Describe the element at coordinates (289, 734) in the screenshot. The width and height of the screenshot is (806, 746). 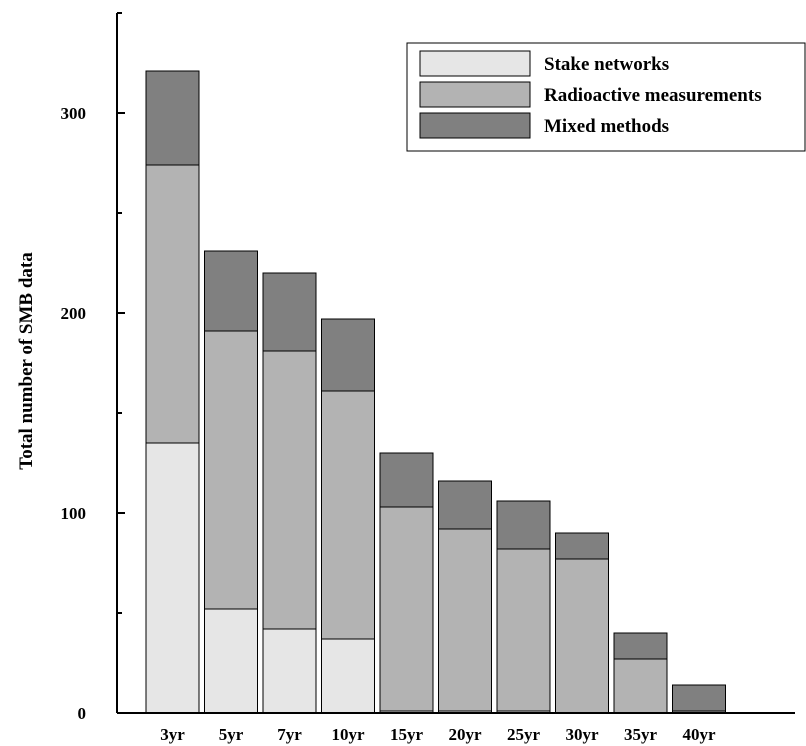
I see `x-tick-label: 7yr` at that location.